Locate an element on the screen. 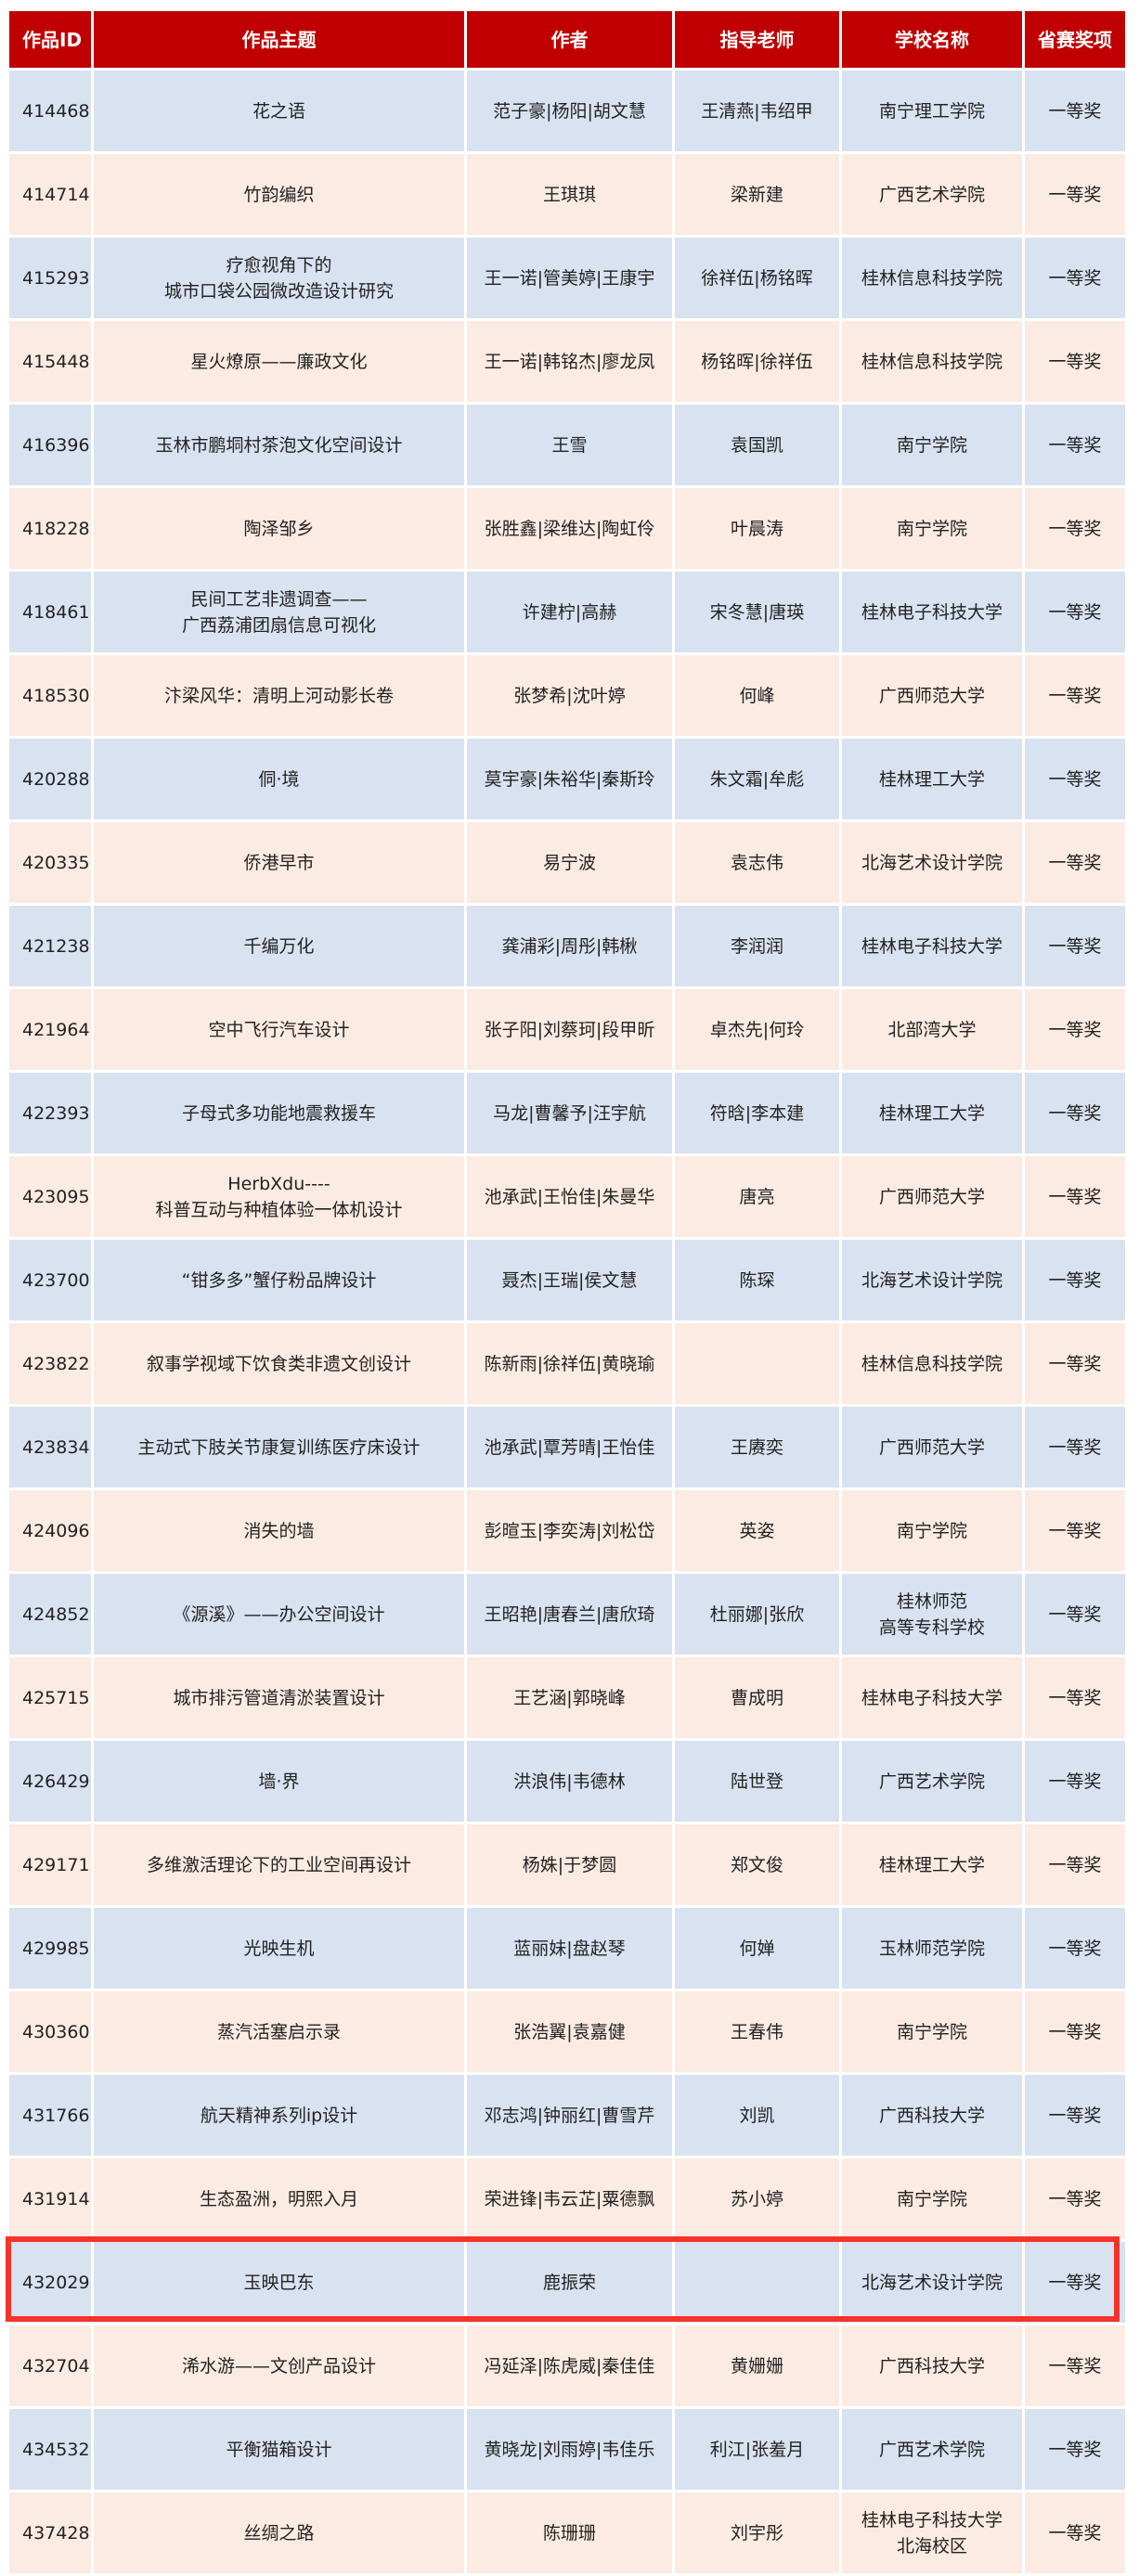  cell-title: 浠水游——文创产品设计 is located at coordinates (279, 2366).